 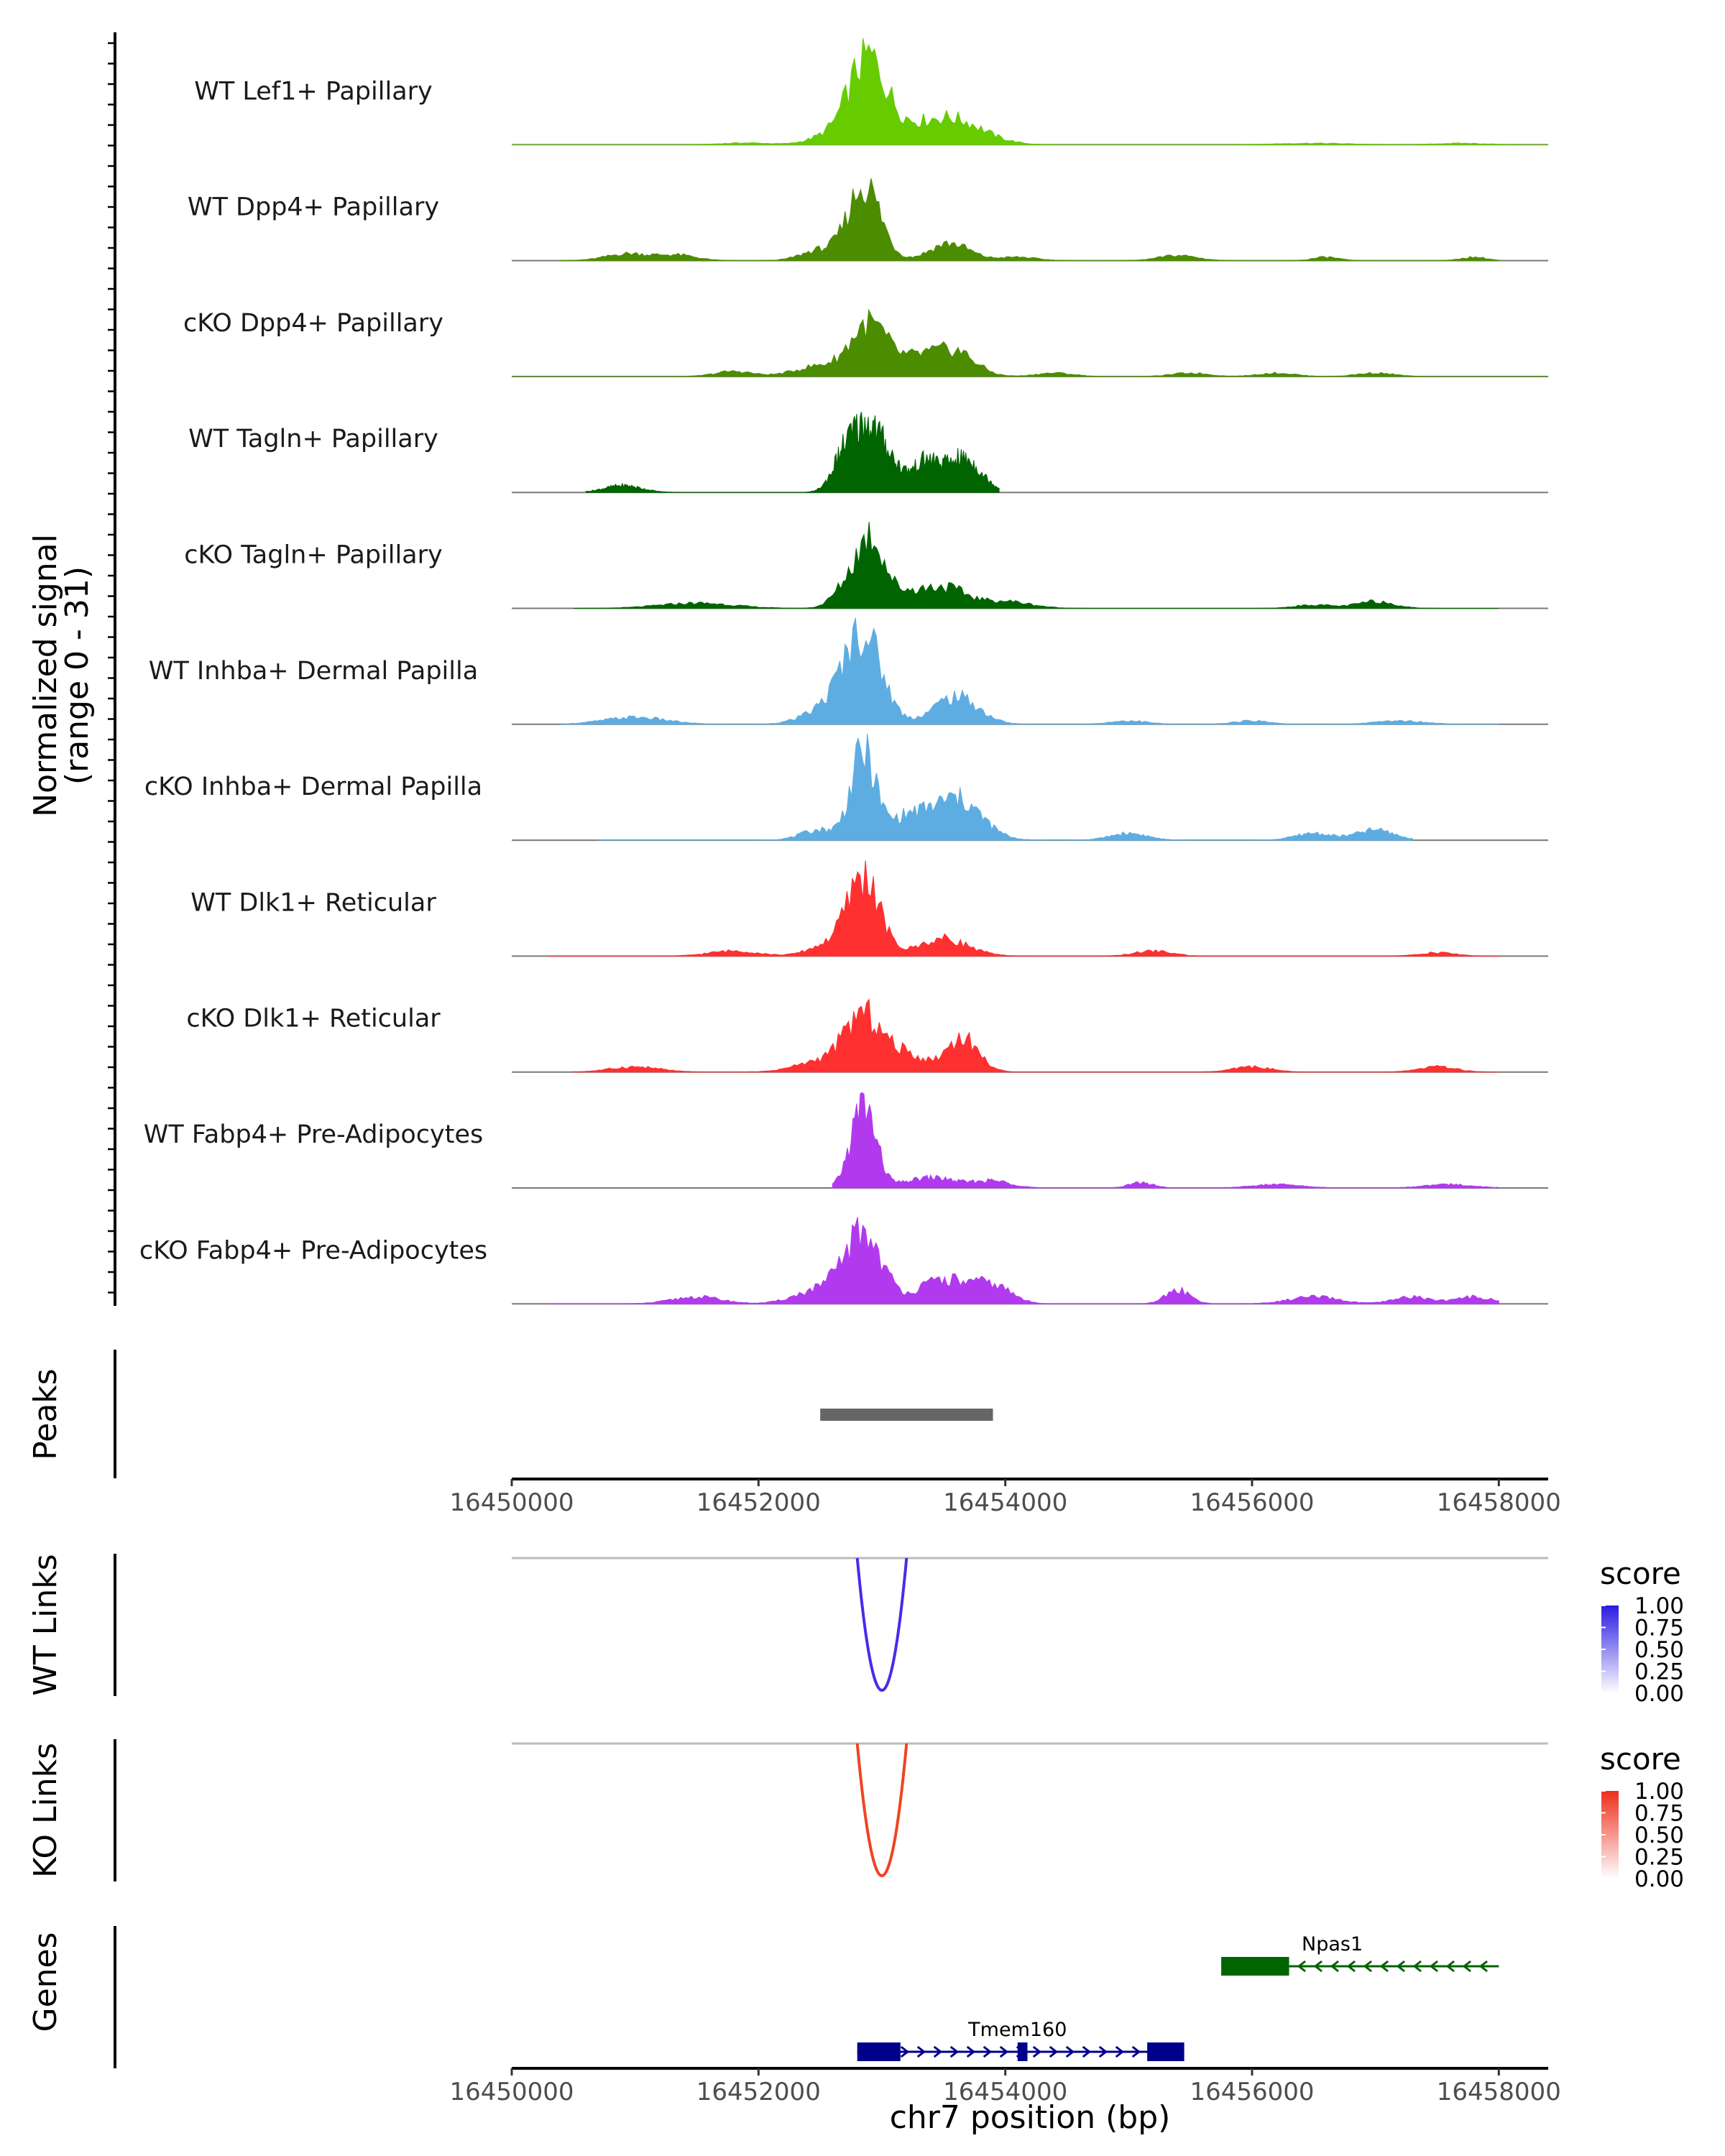 I want to click on x-axis-bottom-tick-label: 16458000, so click(x=1499, y=2092).